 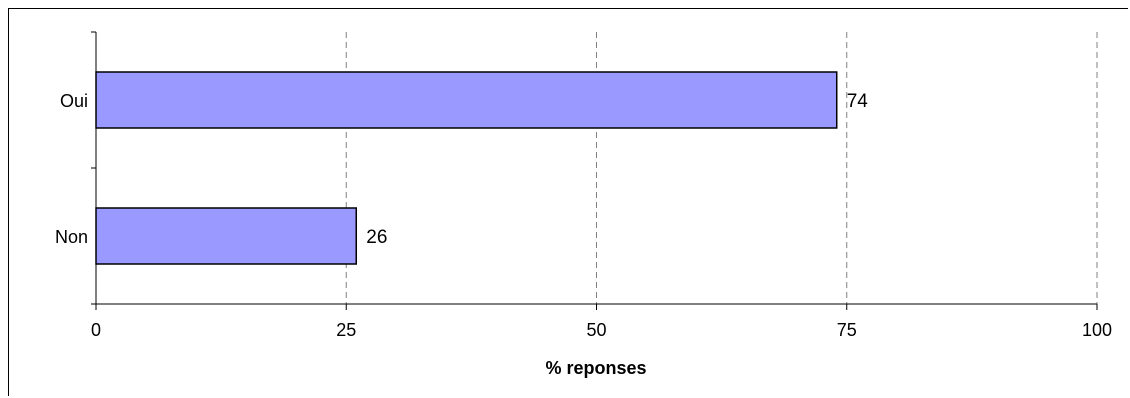 What do you see at coordinates (346, 330) in the screenshot?
I see `x-tick-label: 25` at bounding box center [346, 330].